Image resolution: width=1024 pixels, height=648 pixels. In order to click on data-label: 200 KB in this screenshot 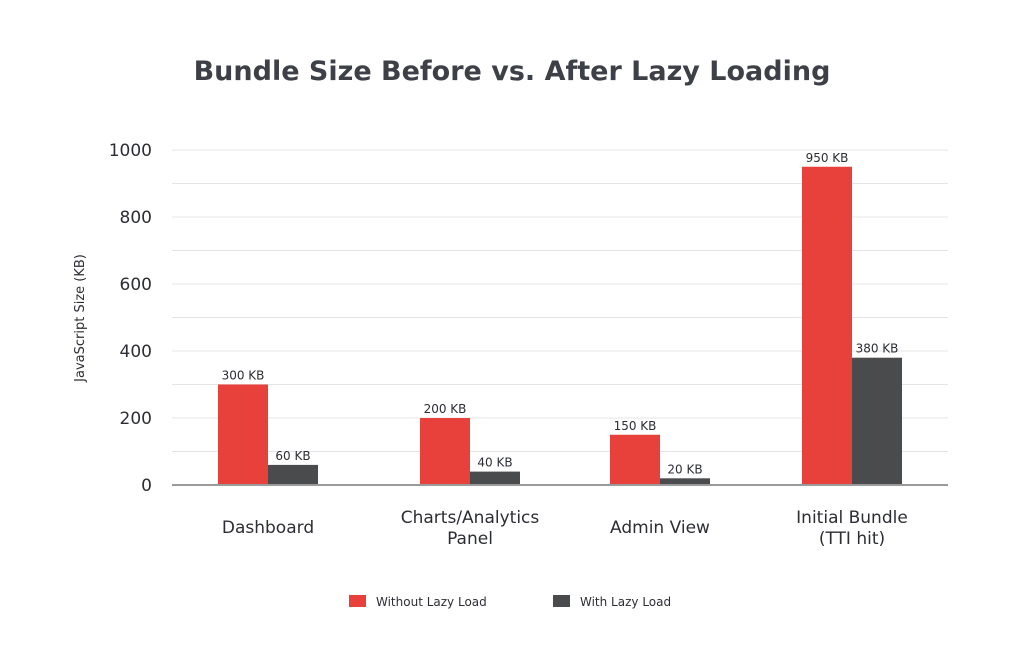, I will do `click(445, 409)`.